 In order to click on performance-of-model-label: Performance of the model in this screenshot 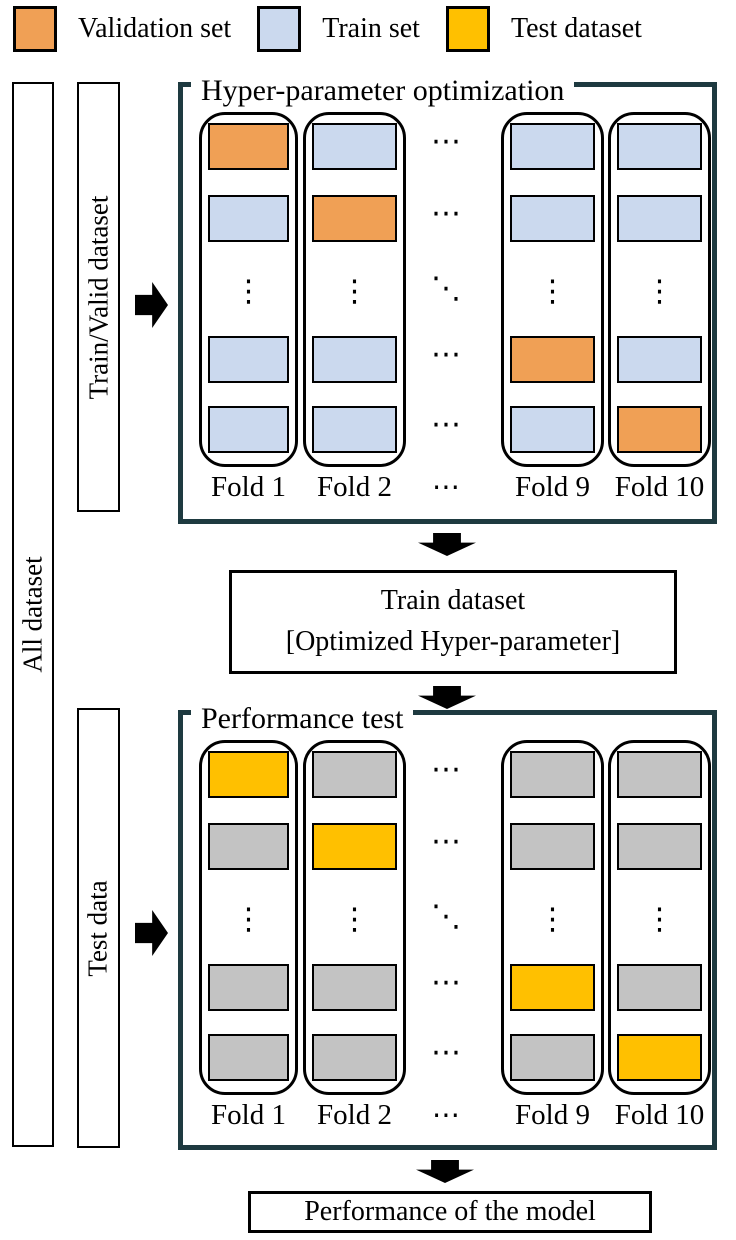, I will do `click(450, 1211)`.